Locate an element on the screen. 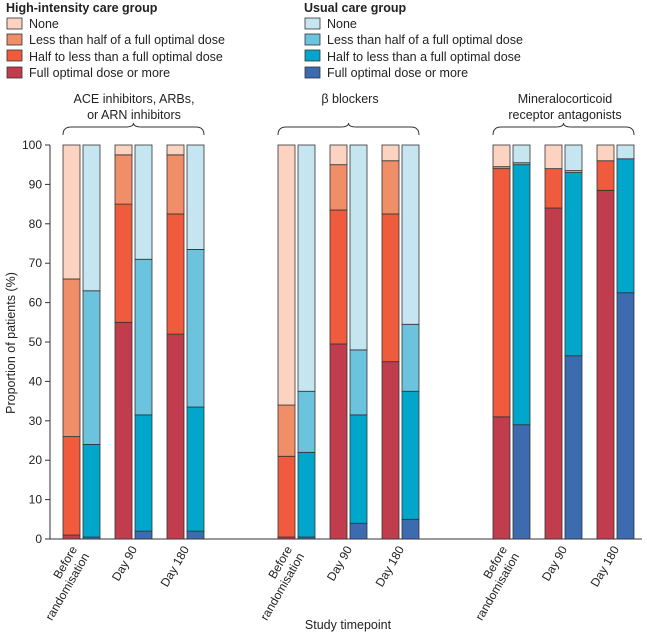 The width and height of the screenshot is (647, 634). y-tick-label: 10 is located at coordinates (36, 500).